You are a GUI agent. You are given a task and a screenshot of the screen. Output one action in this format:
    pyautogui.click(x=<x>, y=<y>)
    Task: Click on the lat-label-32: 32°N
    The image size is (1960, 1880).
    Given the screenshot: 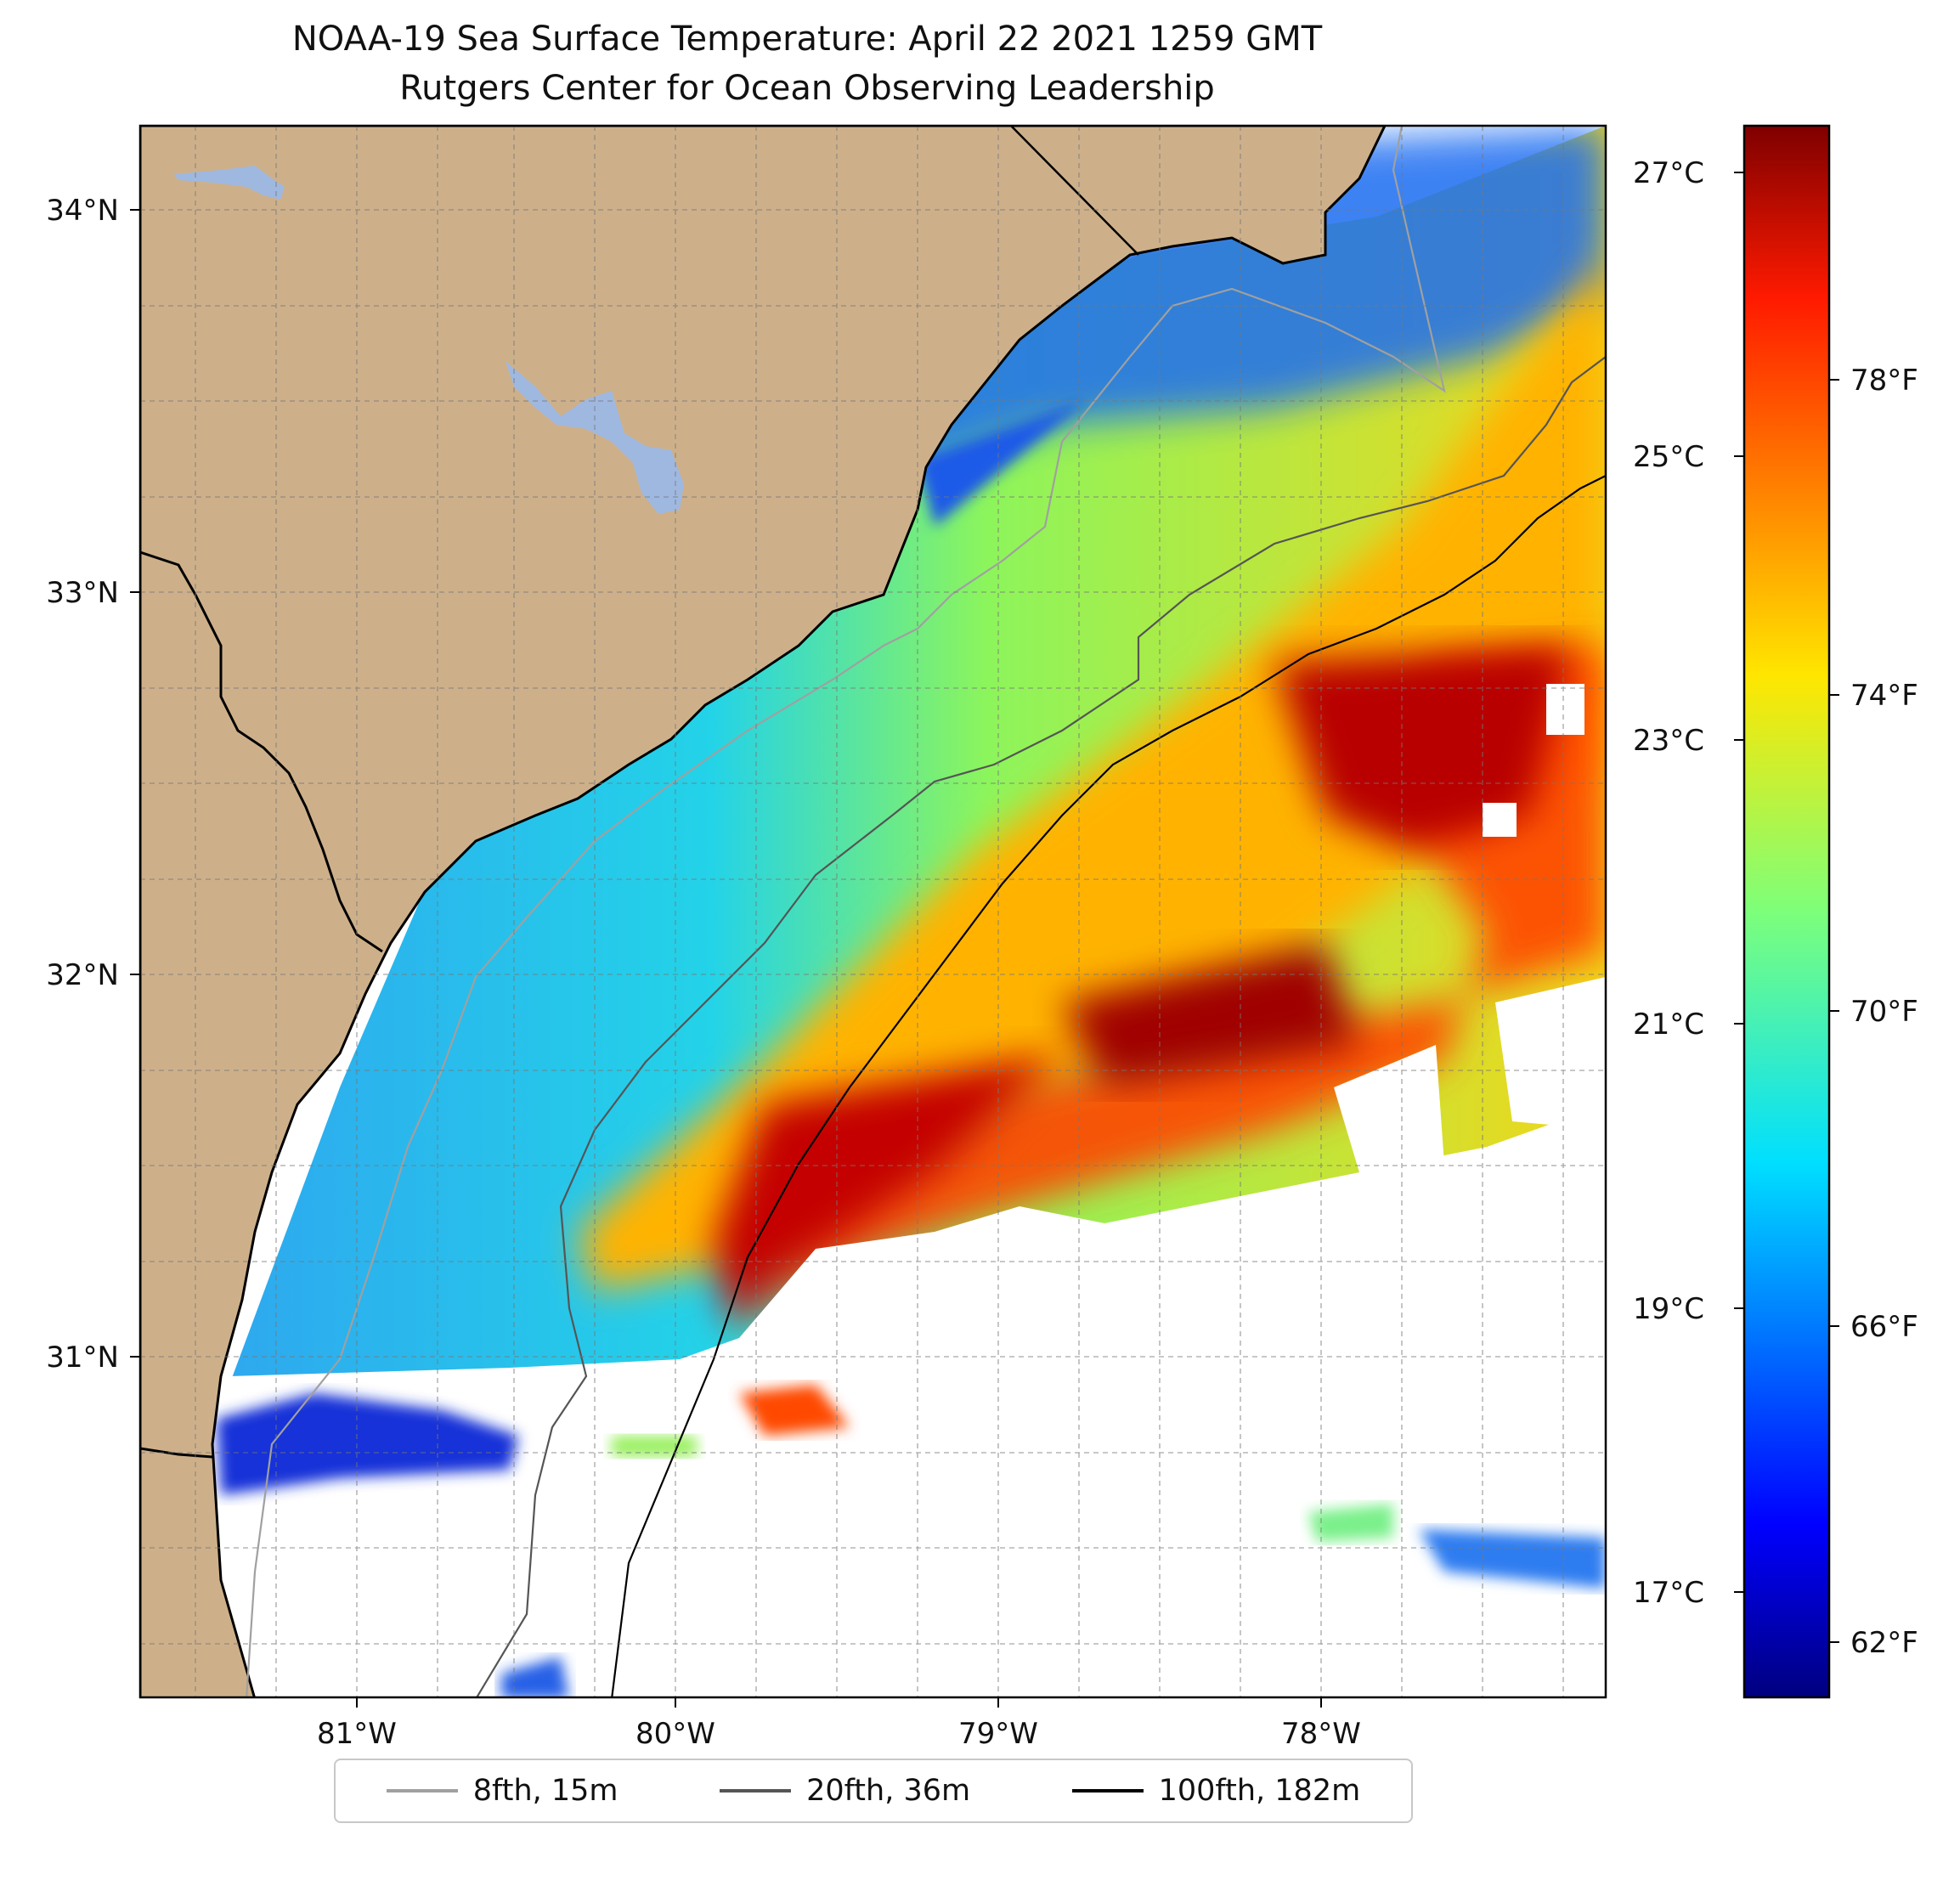 What is the action you would take?
    pyautogui.click(x=83, y=975)
    